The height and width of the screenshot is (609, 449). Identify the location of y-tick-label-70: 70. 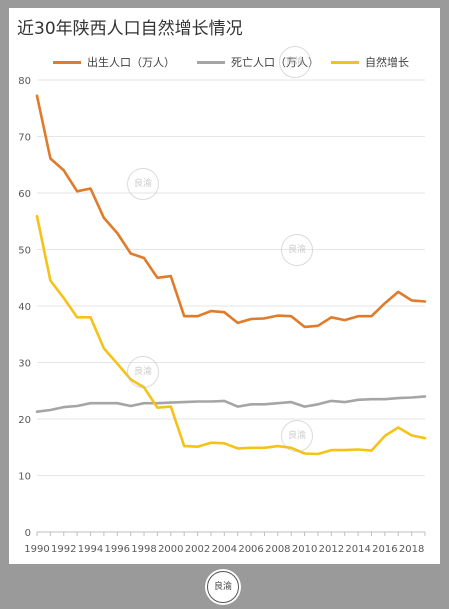
(24, 138).